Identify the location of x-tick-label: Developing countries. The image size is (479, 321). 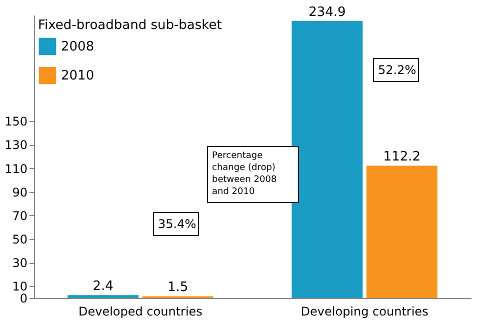
(364, 311).